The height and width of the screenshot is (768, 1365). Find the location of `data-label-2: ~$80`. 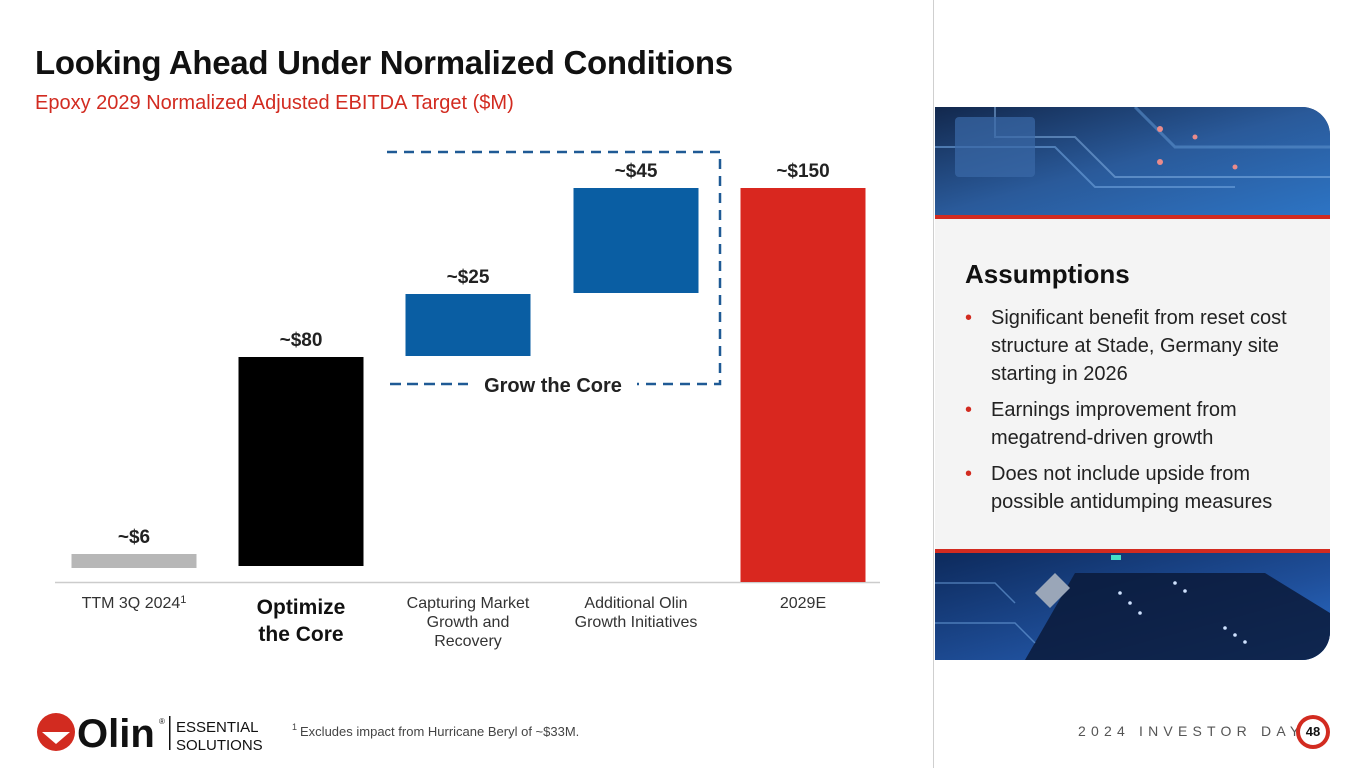

data-label-2: ~$80 is located at coordinates (301, 340).